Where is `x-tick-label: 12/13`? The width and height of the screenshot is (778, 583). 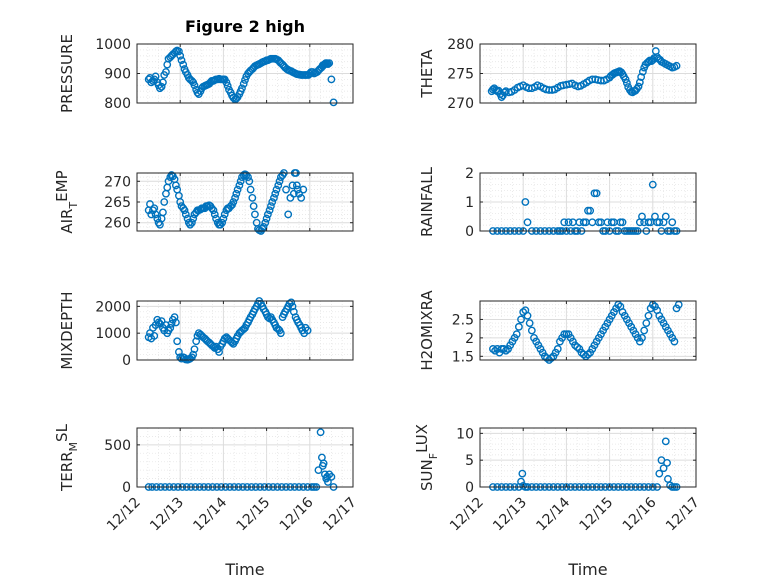
x-tick-label: 12/13 is located at coordinates (167, 515).